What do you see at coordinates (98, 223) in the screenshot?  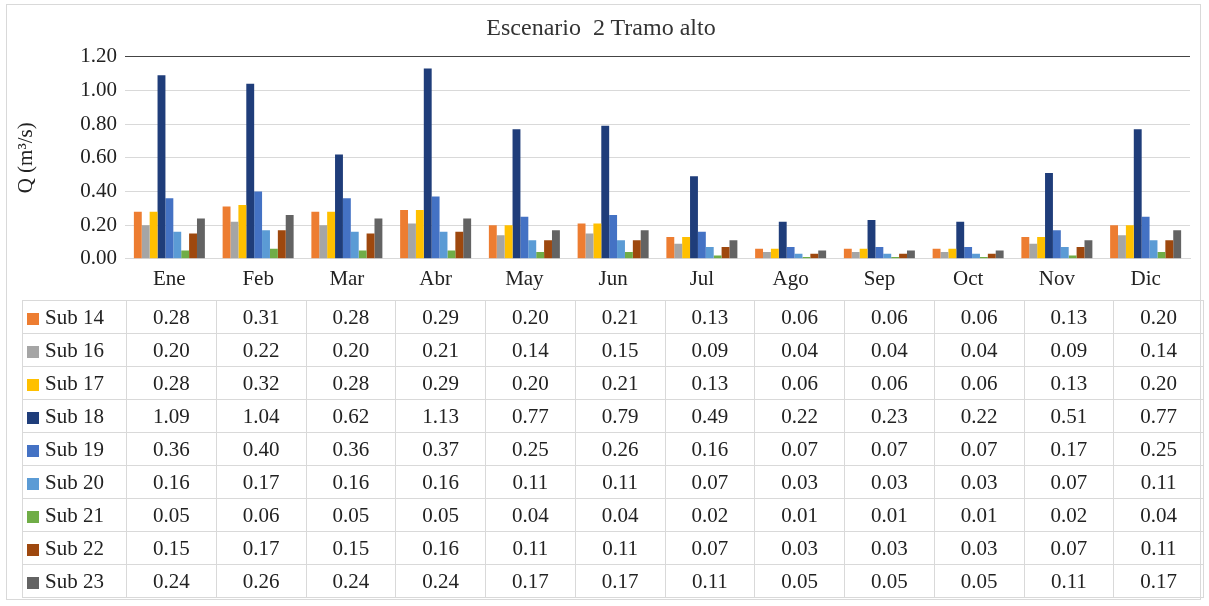 I see `y-tick-label: 0.20` at bounding box center [98, 223].